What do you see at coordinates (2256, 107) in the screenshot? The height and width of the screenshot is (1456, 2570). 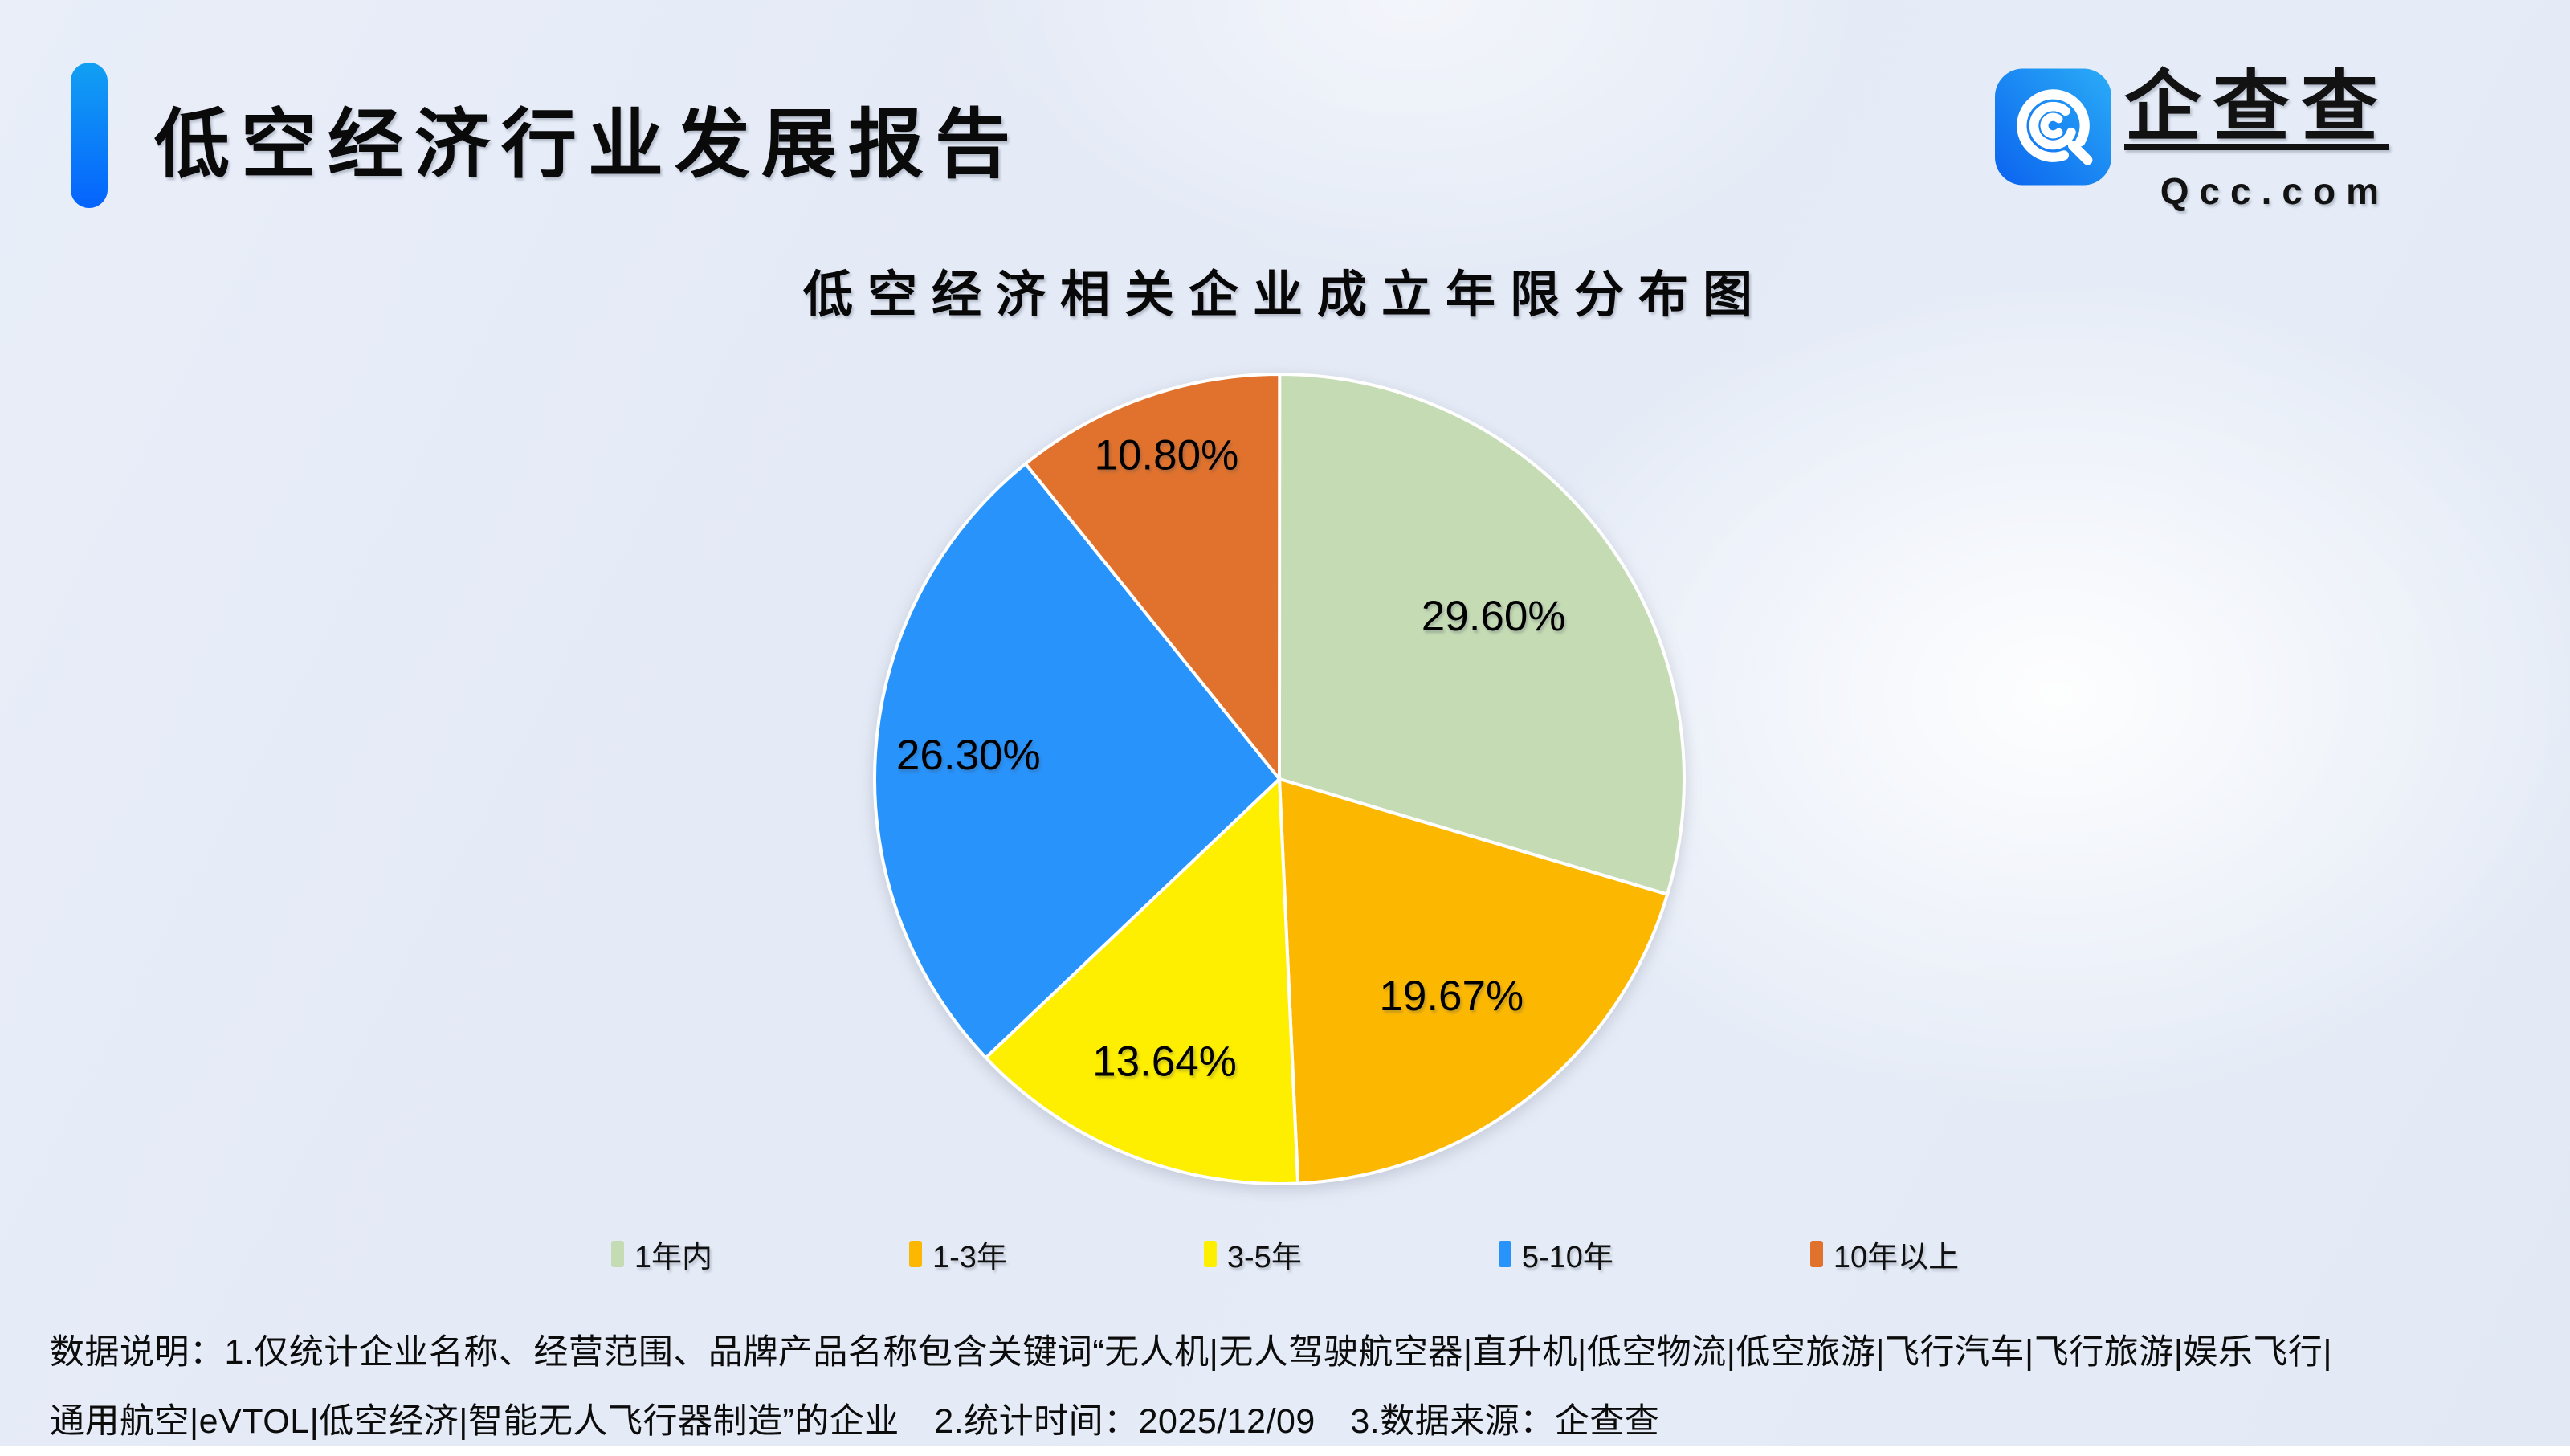 I see `logo-brand-name: 企查查` at bounding box center [2256, 107].